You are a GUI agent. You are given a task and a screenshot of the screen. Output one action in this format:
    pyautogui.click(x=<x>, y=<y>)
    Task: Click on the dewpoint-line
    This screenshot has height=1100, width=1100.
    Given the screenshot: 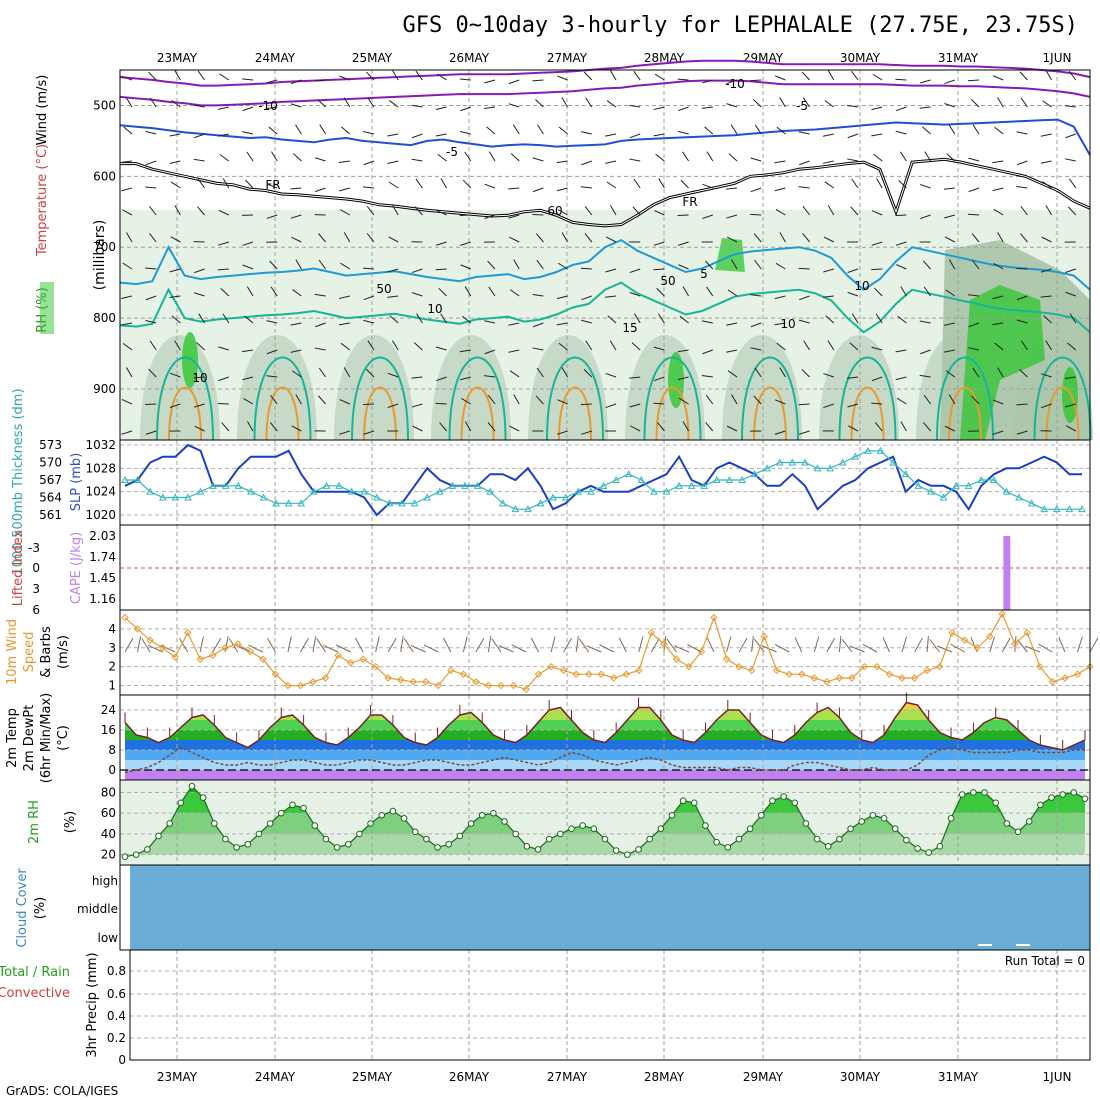 What is the action you would take?
    pyautogui.click(x=604, y=760)
    